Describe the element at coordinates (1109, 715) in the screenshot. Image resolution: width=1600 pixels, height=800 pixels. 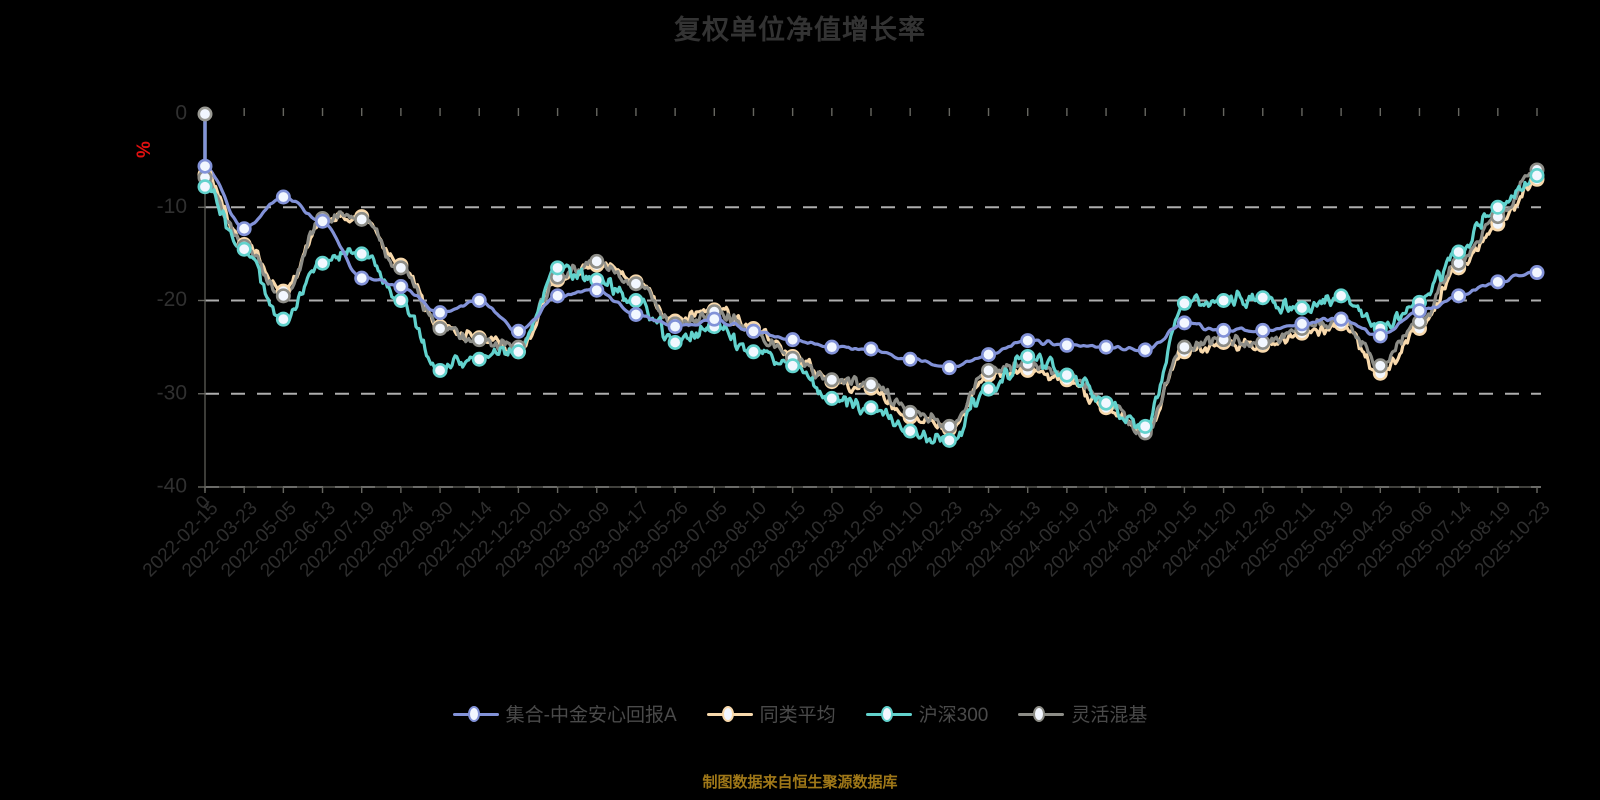
I see `legend-item-label: 灵活混基` at that location.